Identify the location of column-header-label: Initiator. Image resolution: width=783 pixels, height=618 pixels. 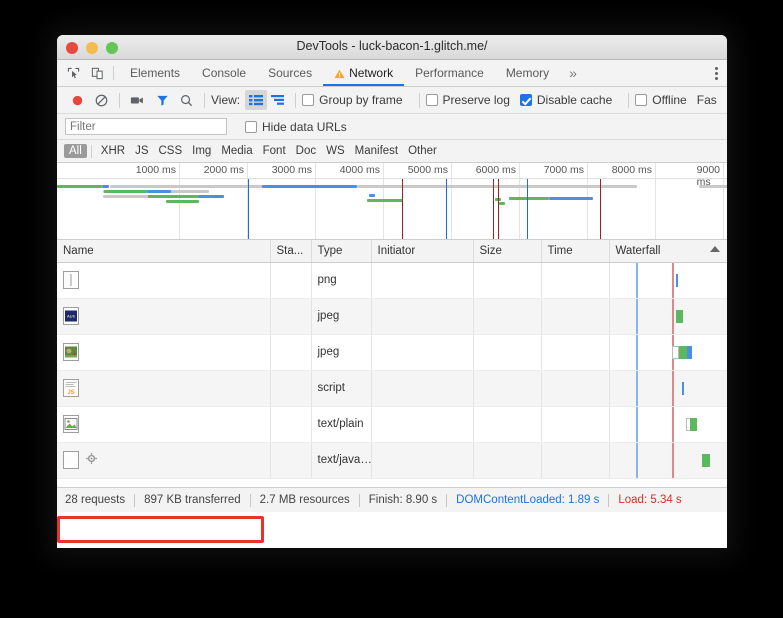
(396, 250).